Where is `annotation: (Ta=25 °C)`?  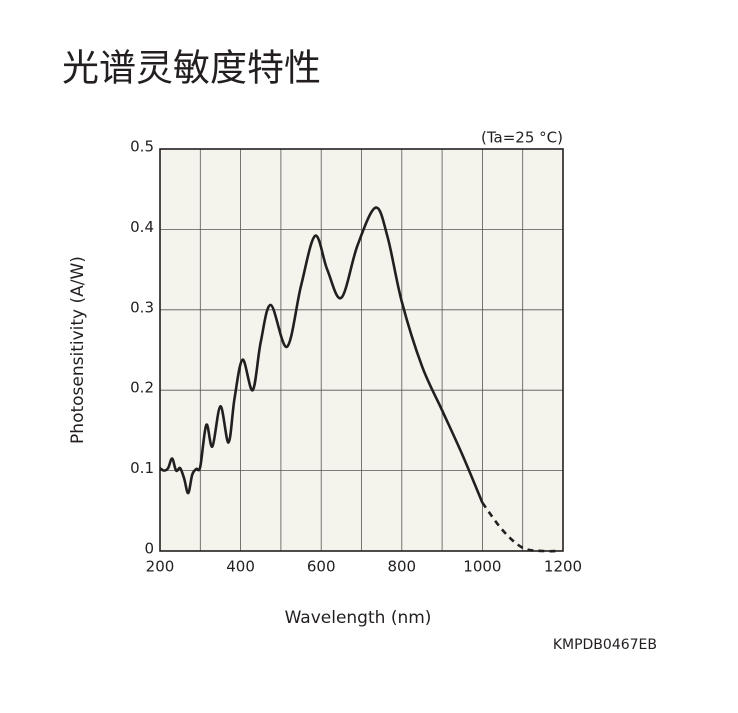
annotation: (Ta=25 °C) is located at coordinates (522, 138).